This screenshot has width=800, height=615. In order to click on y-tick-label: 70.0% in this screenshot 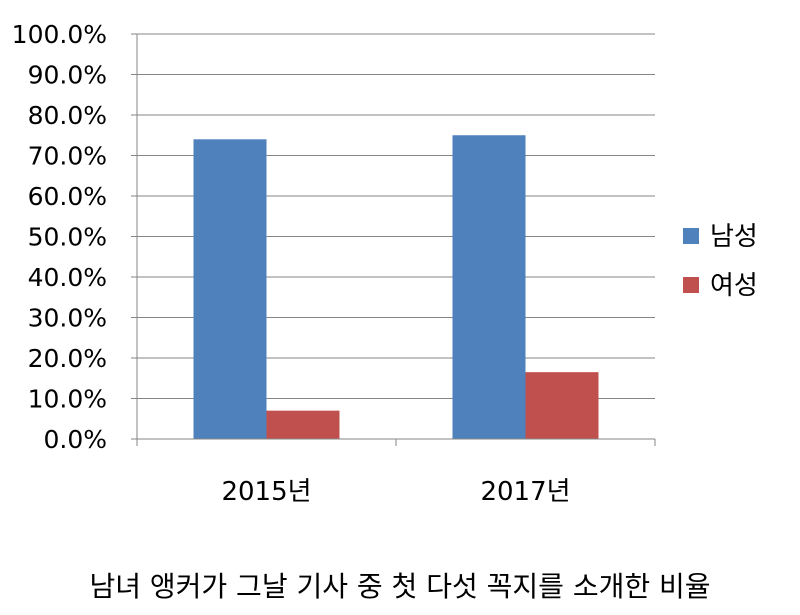, I will do `click(67, 156)`.